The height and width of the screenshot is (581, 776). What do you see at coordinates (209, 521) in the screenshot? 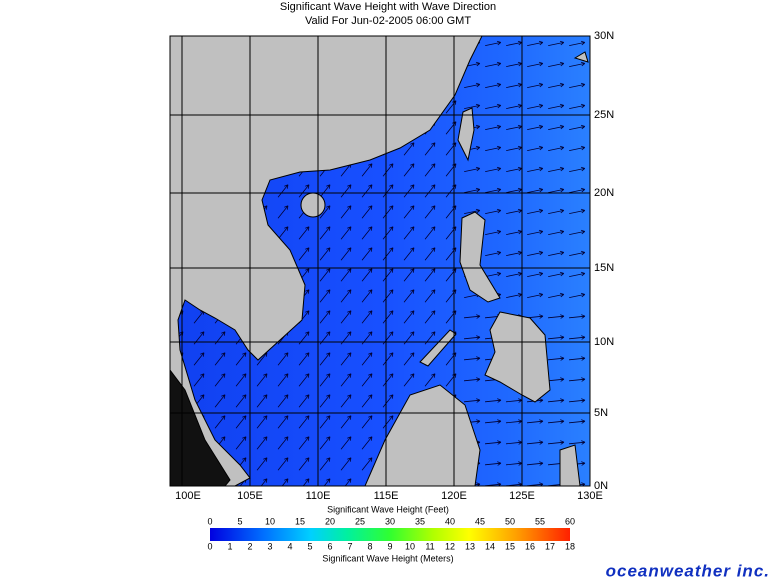
I see `feet-tick: 0` at bounding box center [209, 521].